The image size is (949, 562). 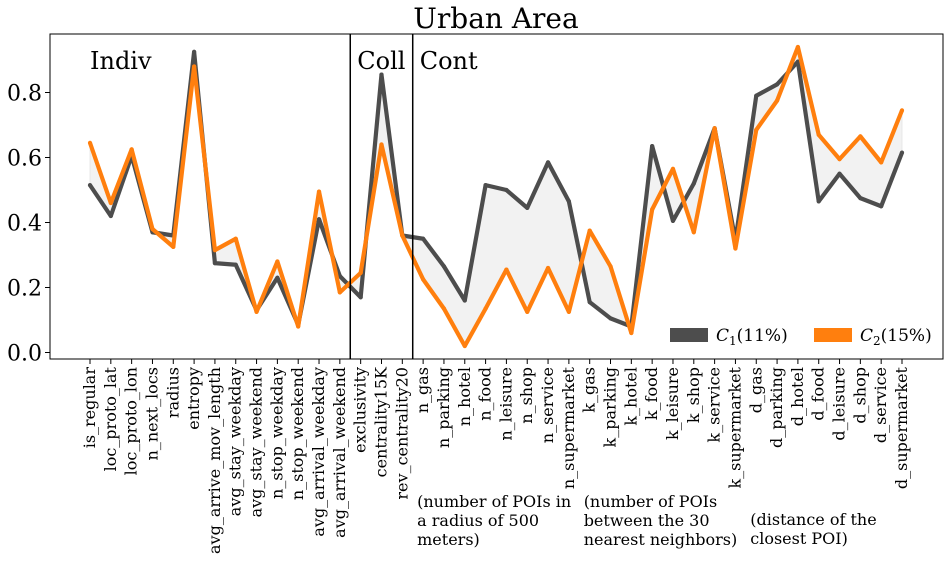 I want to click on x-tick-label: avg_stay_weekday, so click(x=235, y=441).